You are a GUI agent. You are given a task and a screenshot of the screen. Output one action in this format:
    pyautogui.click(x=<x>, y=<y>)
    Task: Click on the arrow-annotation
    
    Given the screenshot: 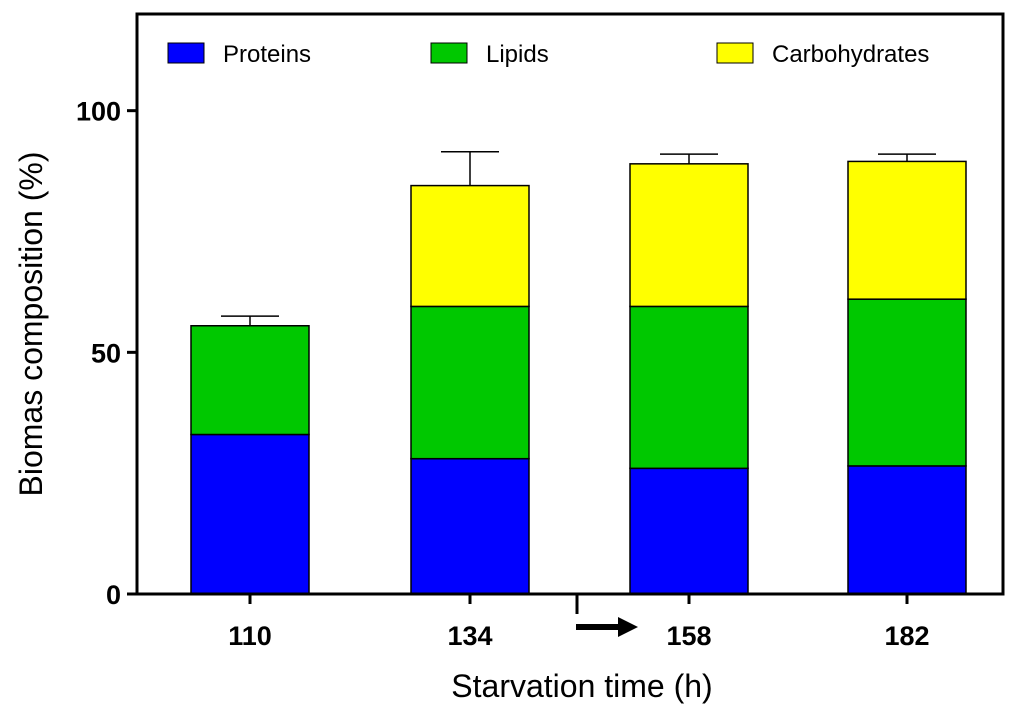 What is the action you would take?
    pyautogui.click(x=607, y=627)
    